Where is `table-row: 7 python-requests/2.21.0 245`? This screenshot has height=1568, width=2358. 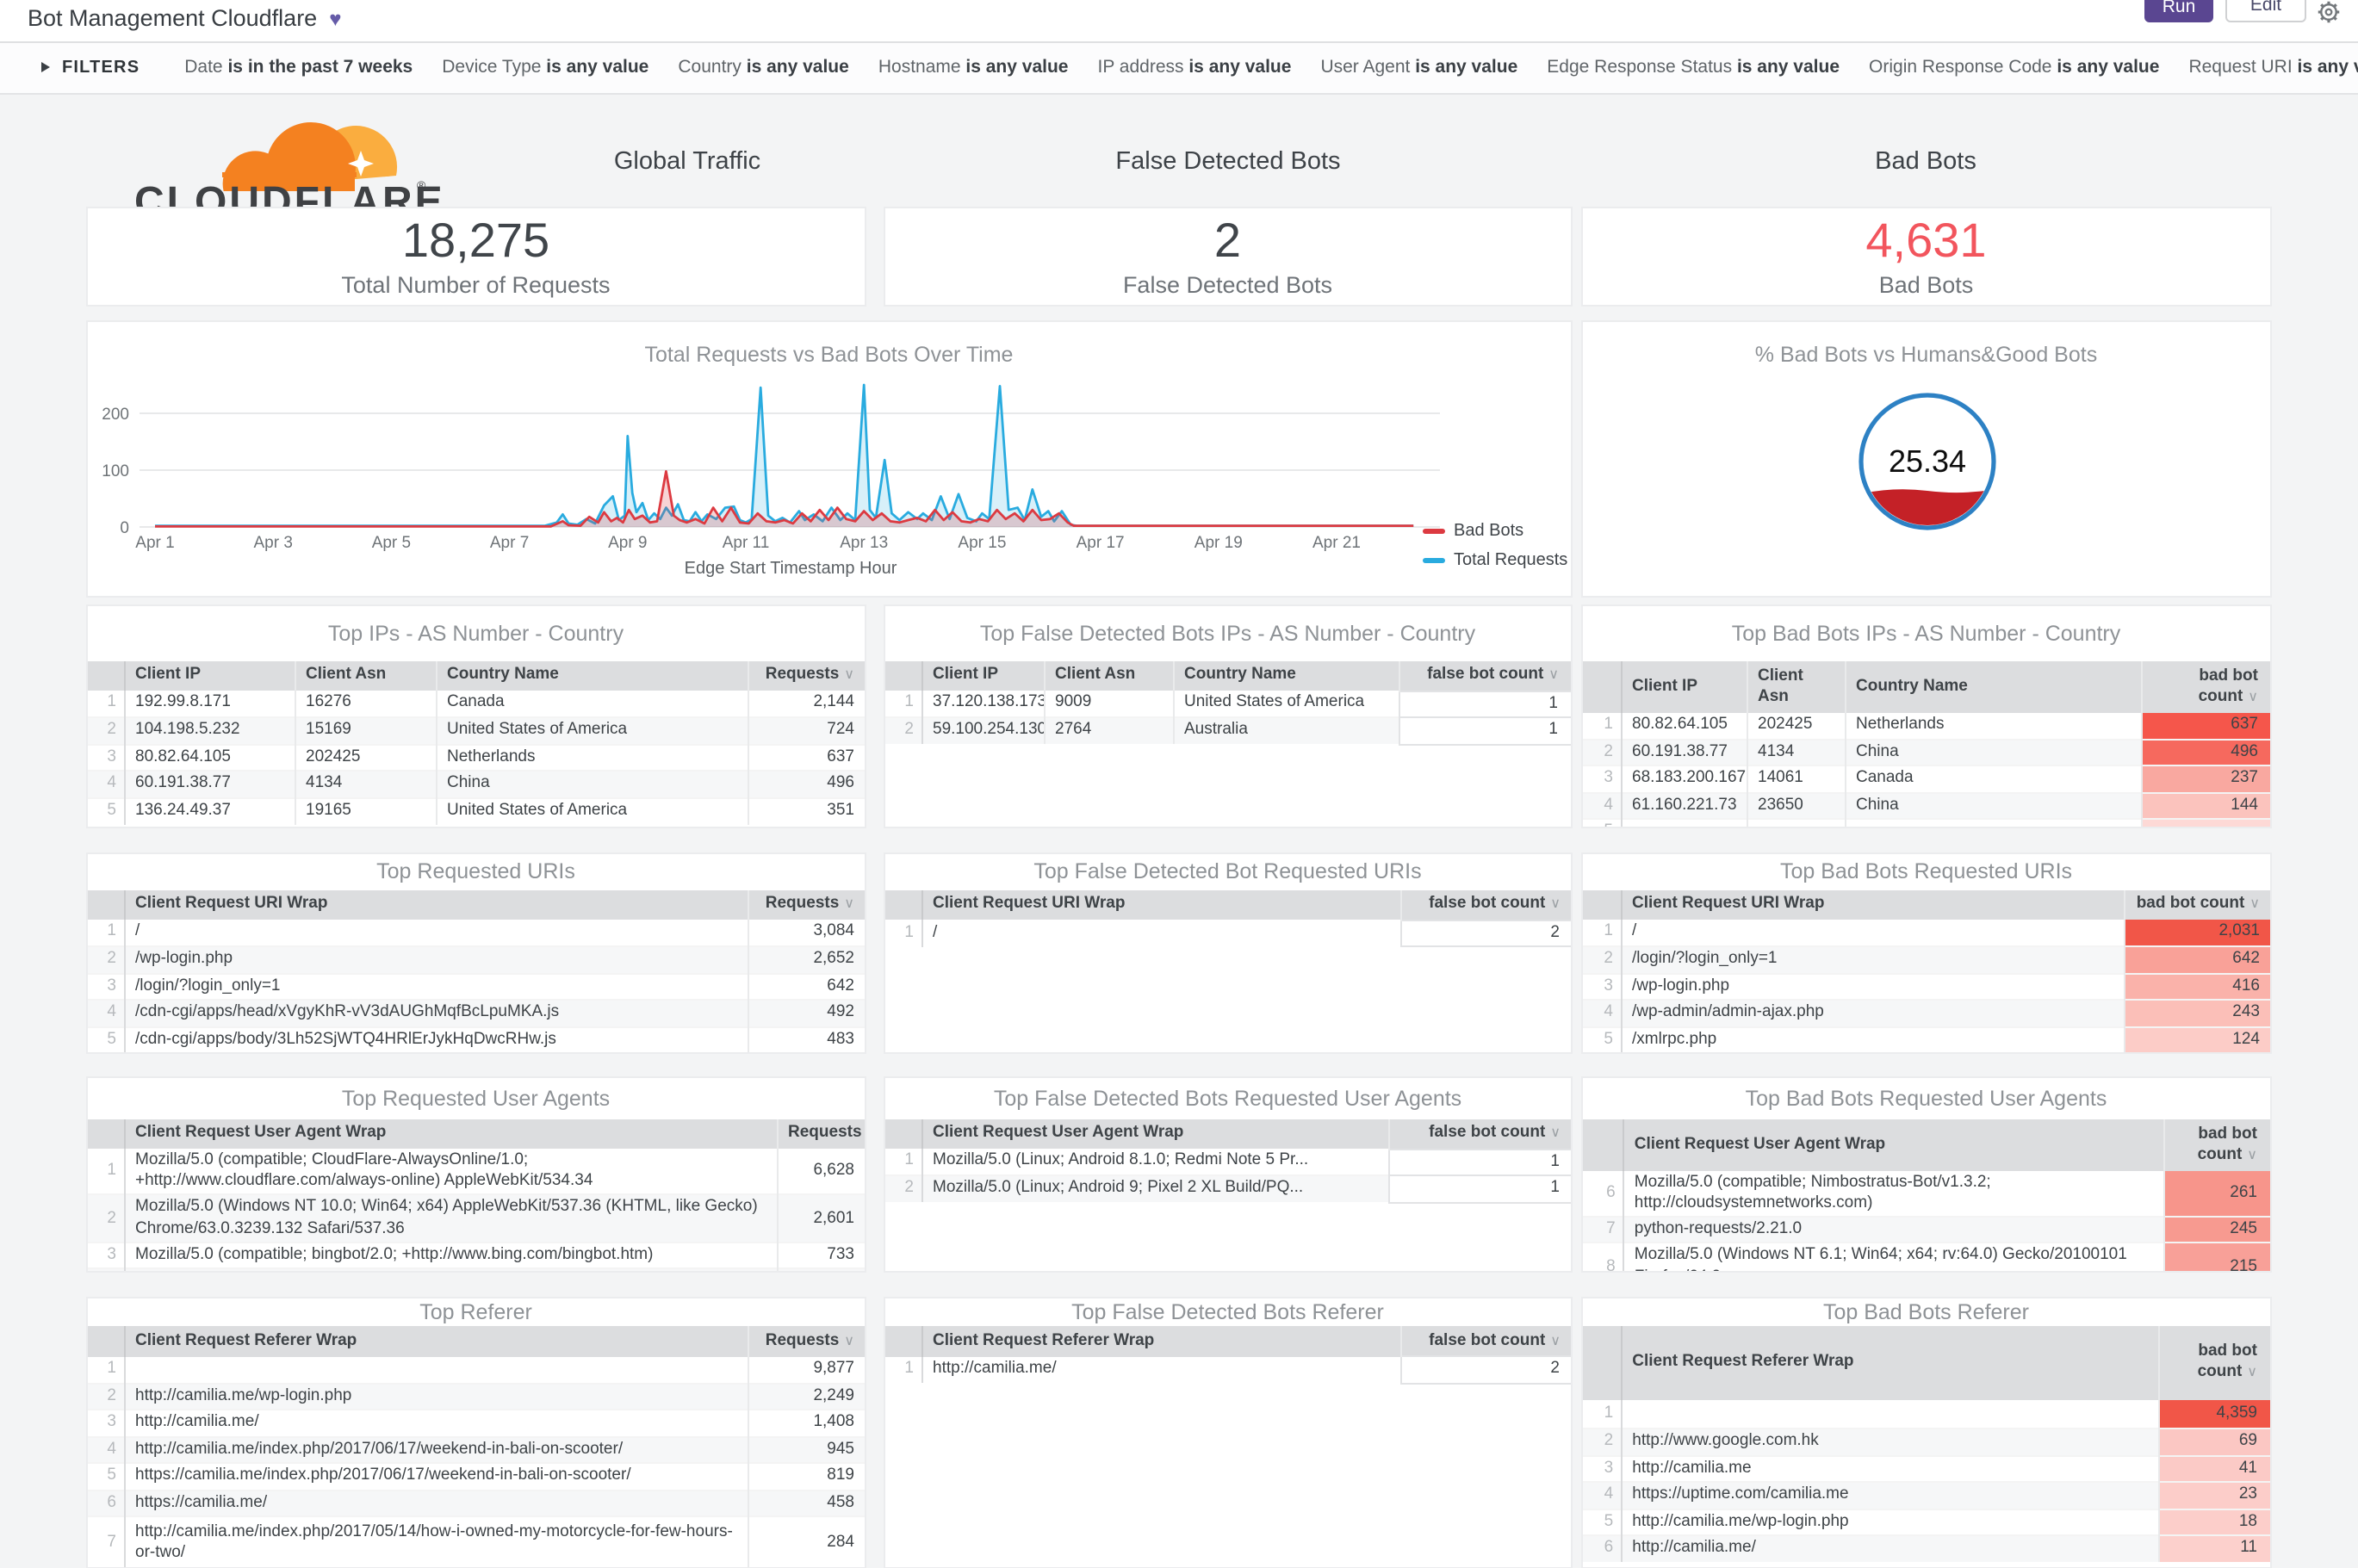
table-row: 7 python-requests/2.21.0 245 is located at coordinates (1926, 1229).